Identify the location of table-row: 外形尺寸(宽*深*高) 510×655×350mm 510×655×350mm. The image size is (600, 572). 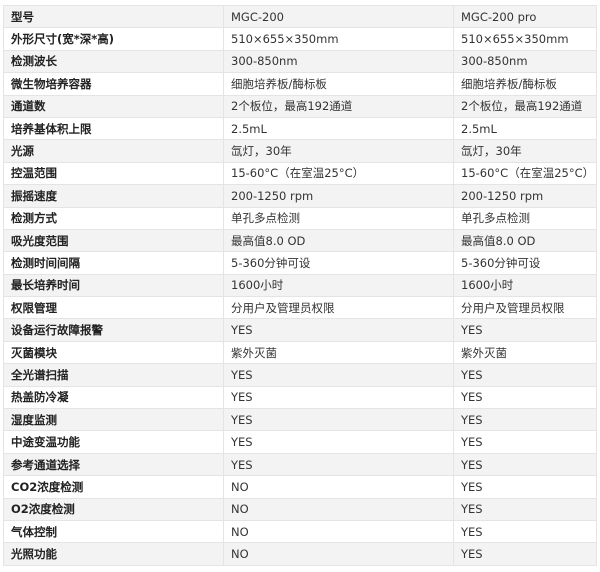
(300, 39).